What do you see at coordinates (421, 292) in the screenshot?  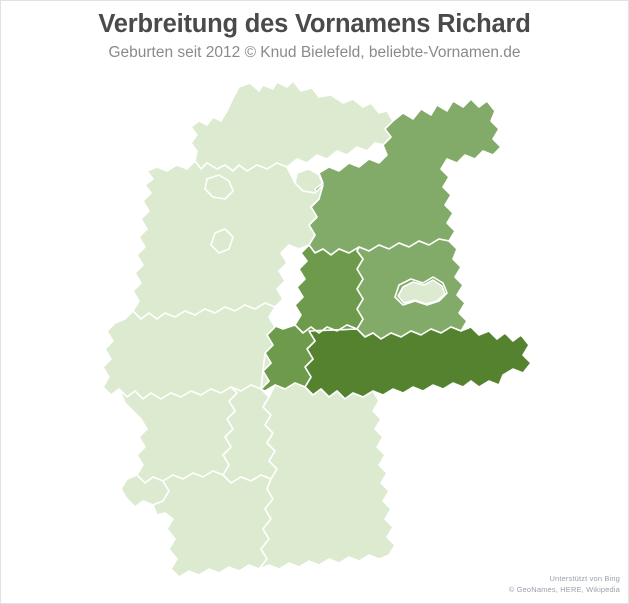 I see `map-region-berlin` at bounding box center [421, 292].